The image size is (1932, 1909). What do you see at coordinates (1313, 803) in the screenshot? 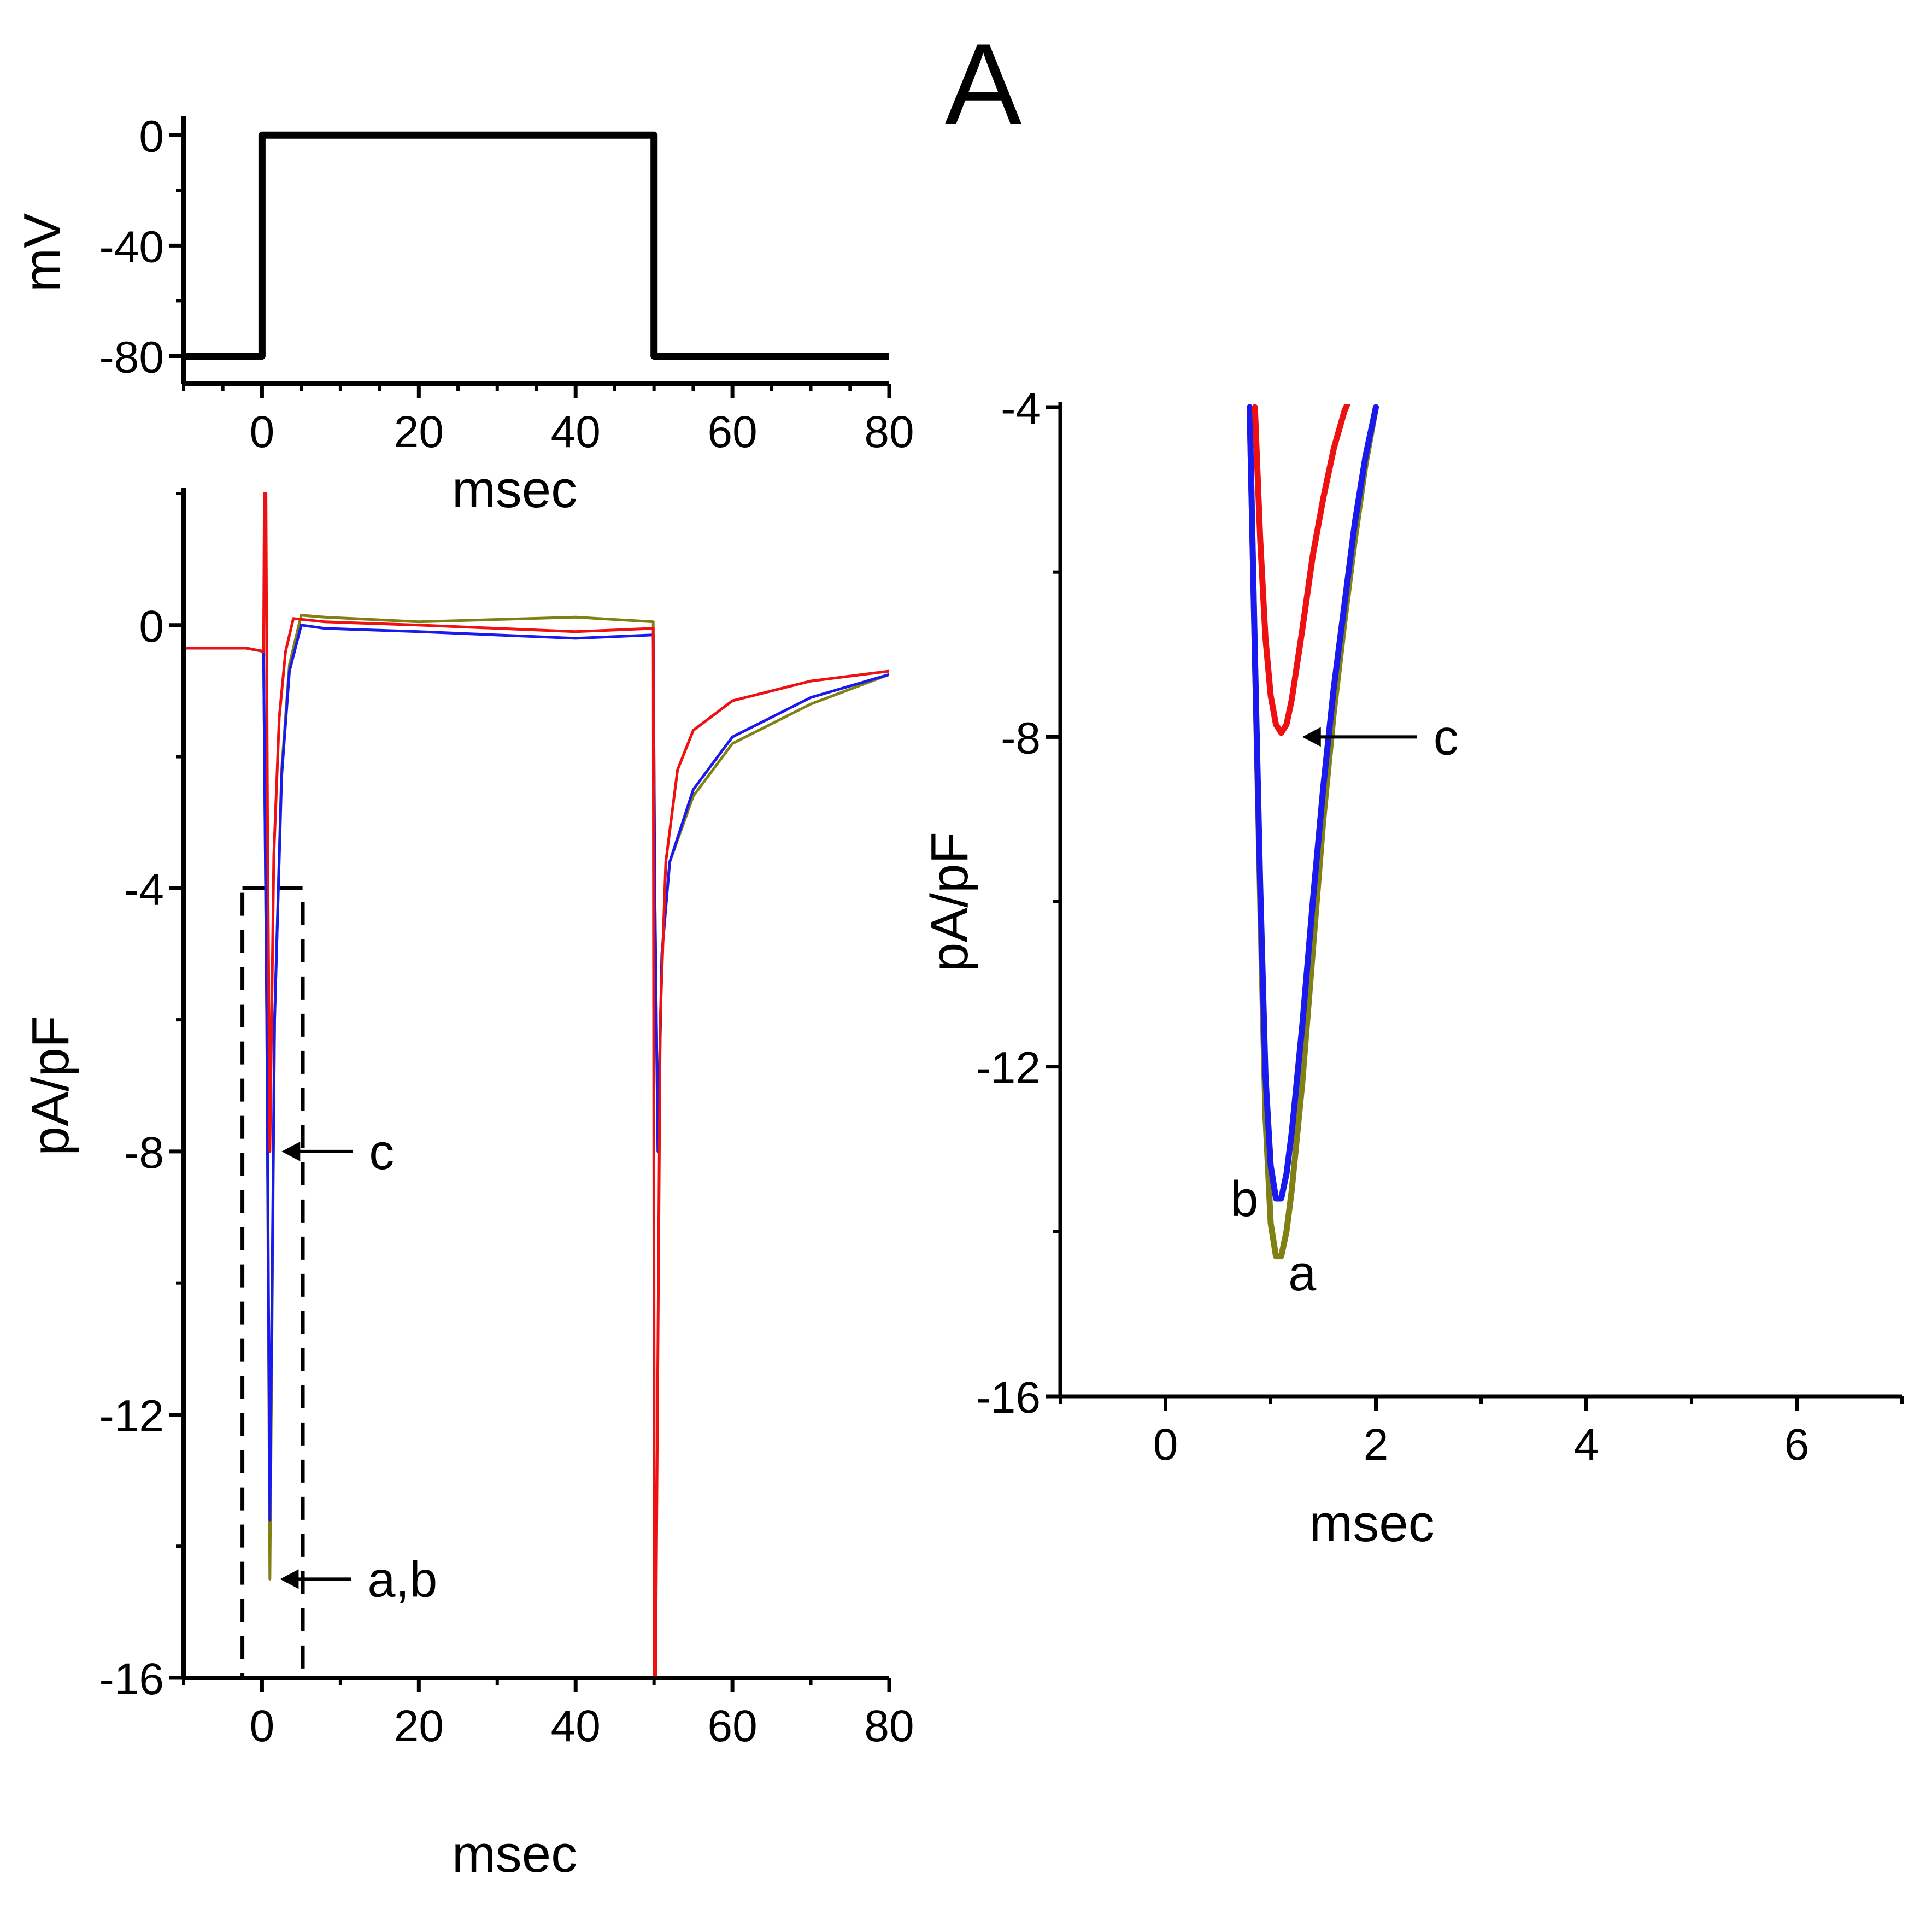
I see `series-line-b` at bounding box center [1313, 803].